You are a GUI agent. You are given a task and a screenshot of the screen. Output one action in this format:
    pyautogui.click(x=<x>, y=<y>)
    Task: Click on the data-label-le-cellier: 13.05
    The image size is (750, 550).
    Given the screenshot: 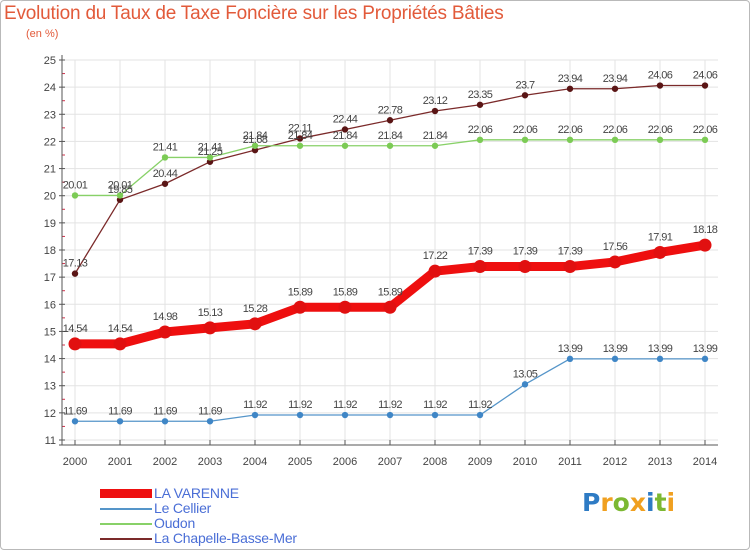 What is the action you would take?
    pyautogui.click(x=525, y=374)
    